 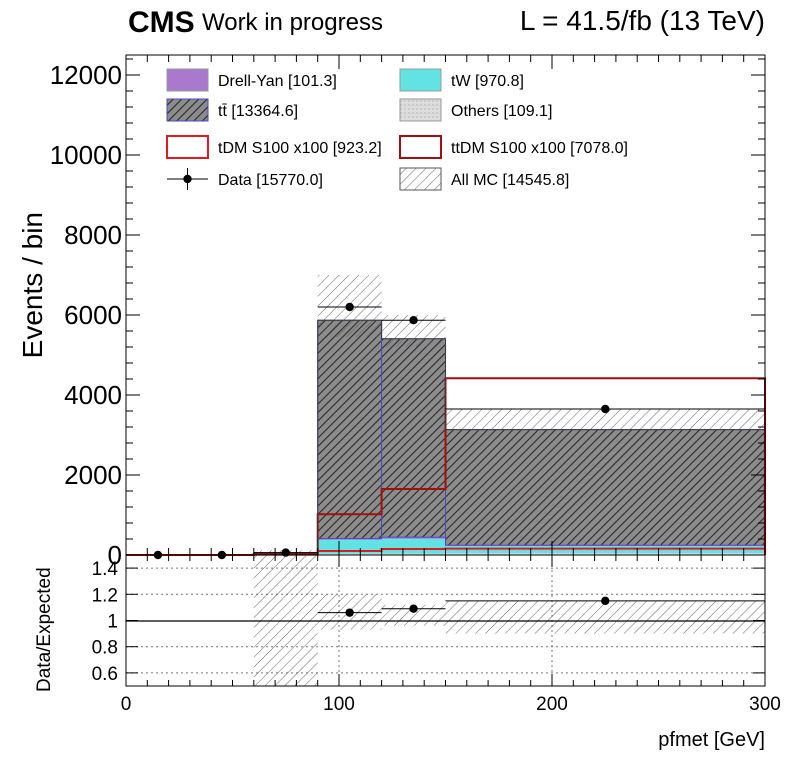 What do you see at coordinates (32, 285) in the screenshot?
I see `y-axis-label: Events / bin` at bounding box center [32, 285].